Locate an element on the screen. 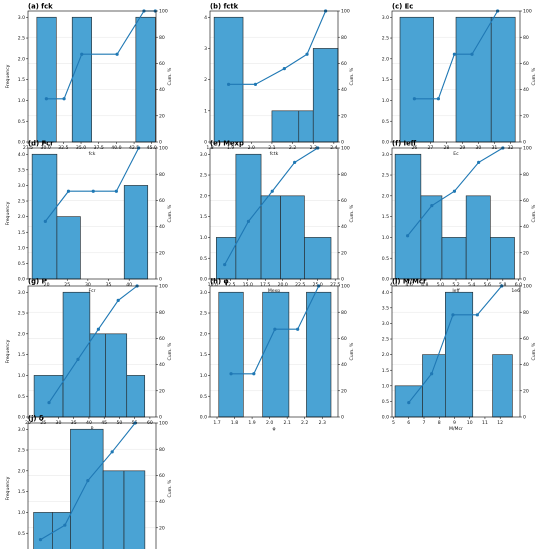  x-tick-label: 40 is located at coordinates (129, 285).